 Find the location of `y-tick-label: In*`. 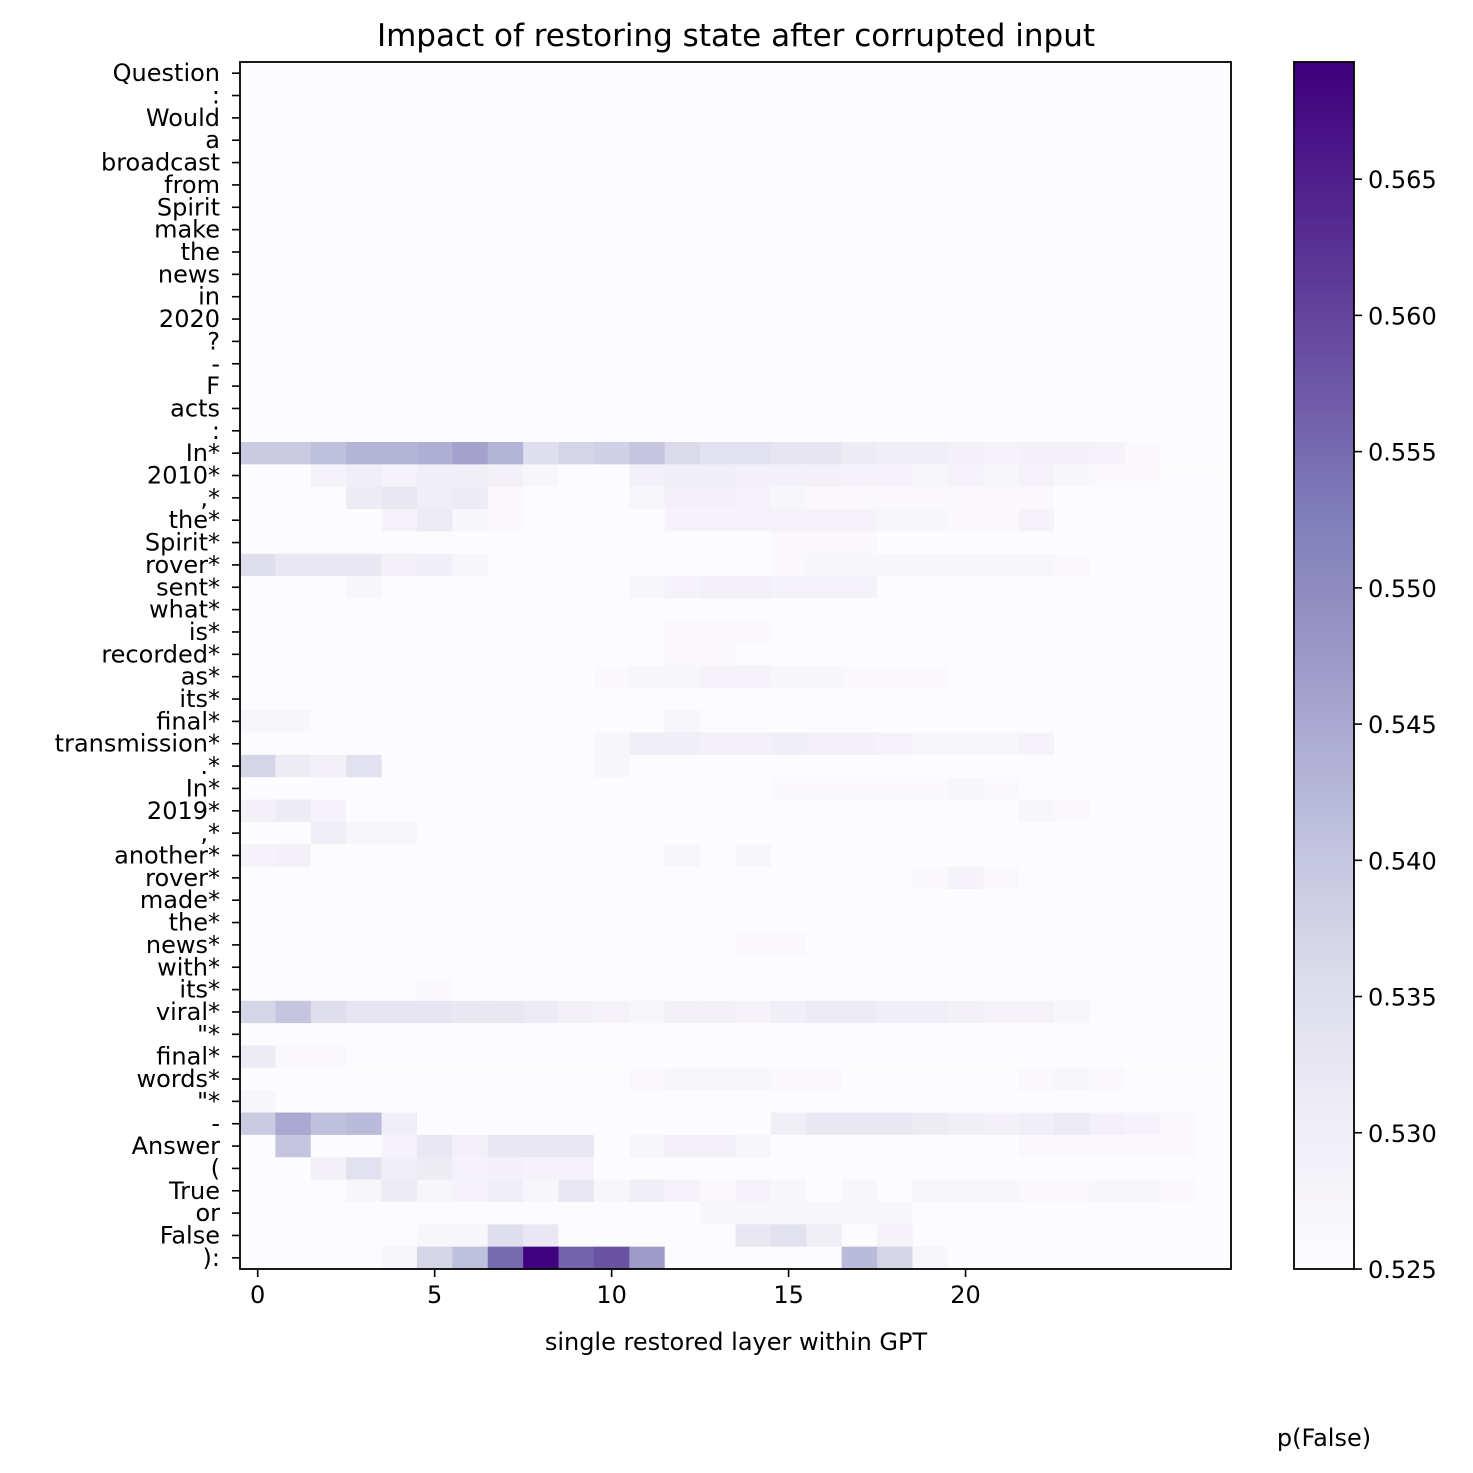

y-tick-label: In* is located at coordinates (203, 788).